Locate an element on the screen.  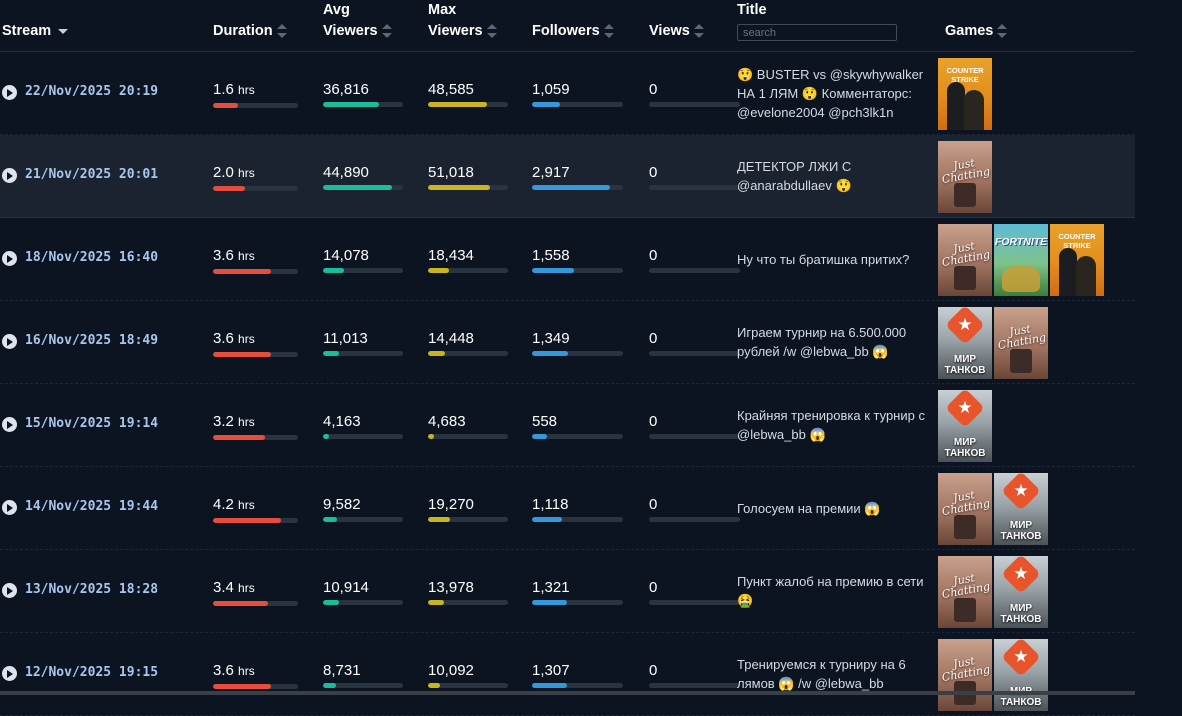
col-header-games: Games is located at coordinates (976, 31).